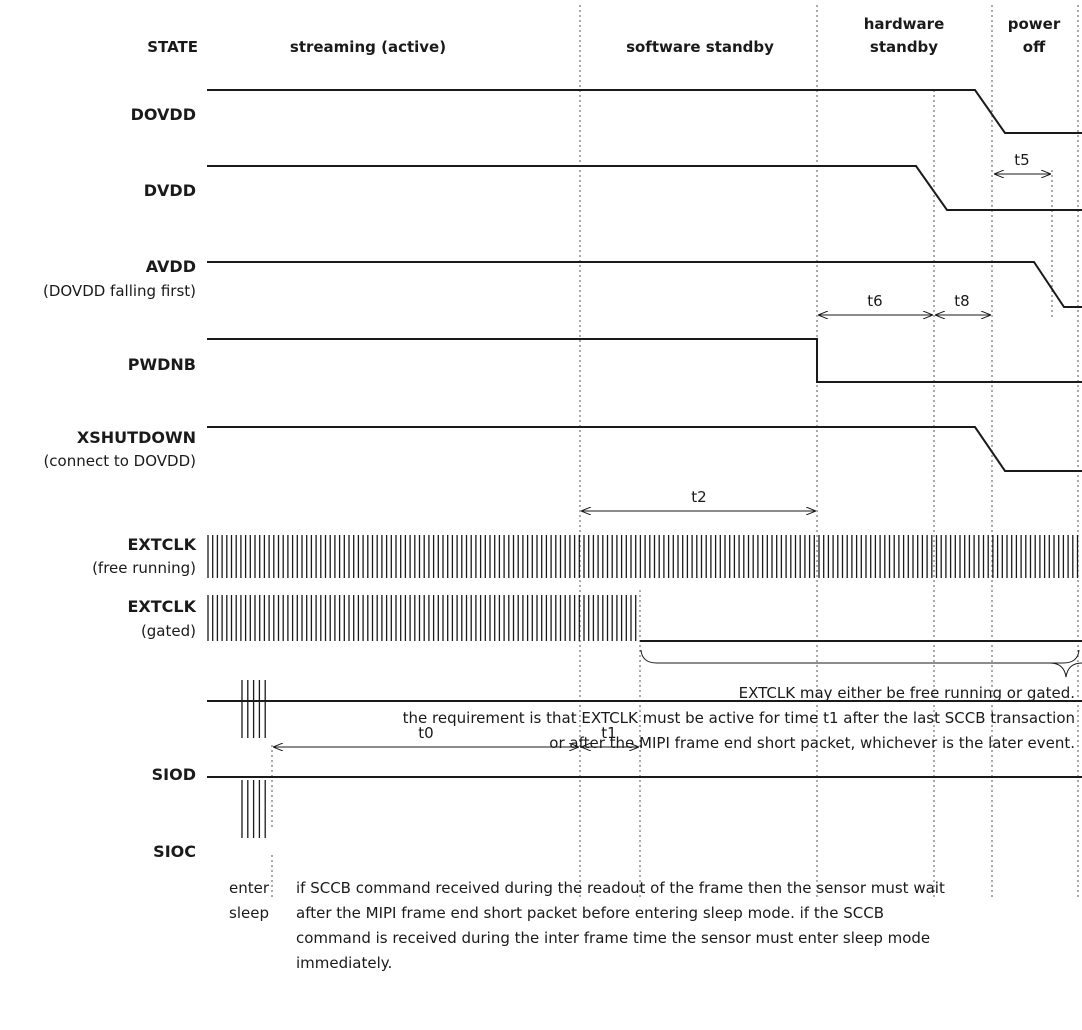 The height and width of the screenshot is (1030, 1082). Describe the element at coordinates (163, 114) in the screenshot. I see `label-dovdd: DOVDD` at that location.